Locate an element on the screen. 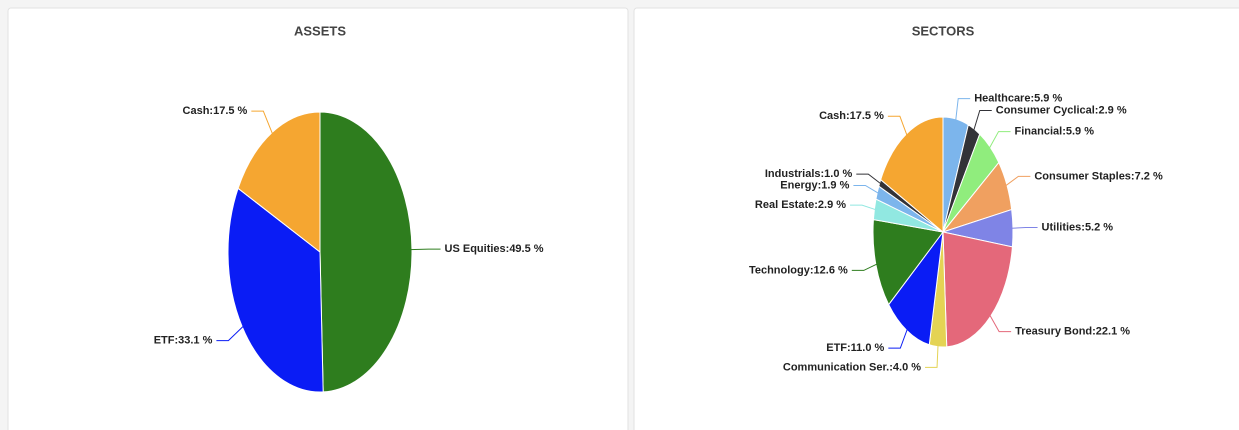 The height and width of the screenshot is (430, 1239). data-label: Consumer Cyclical:2.9 % is located at coordinates (1061, 110).